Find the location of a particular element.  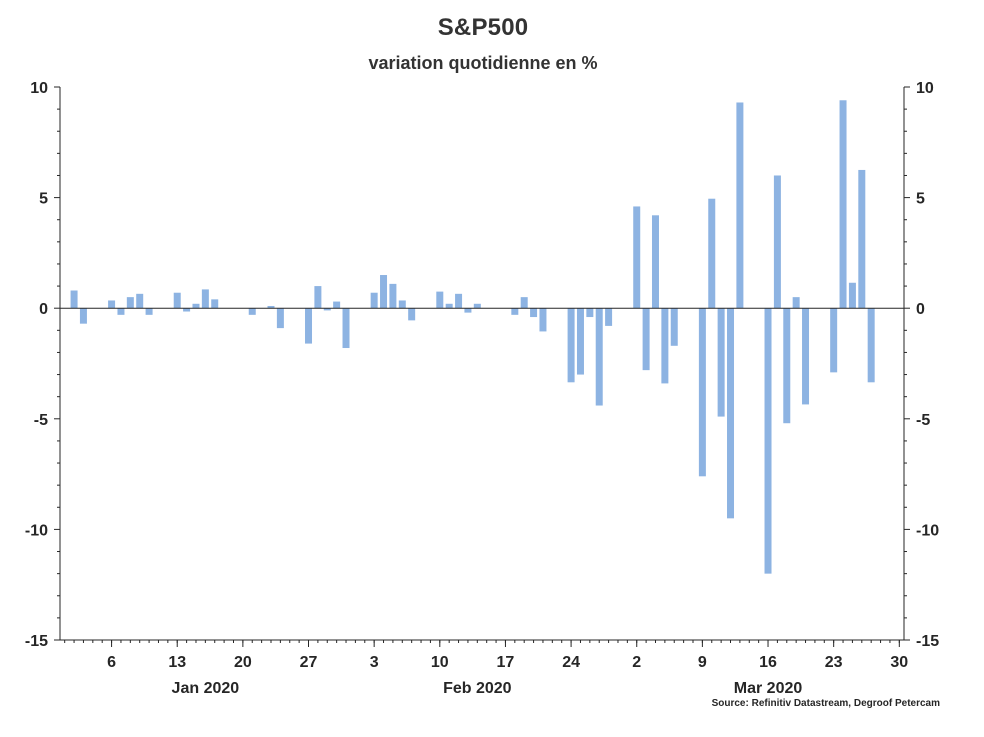

y-tick-label-left: -10 is located at coordinates (36, 530).